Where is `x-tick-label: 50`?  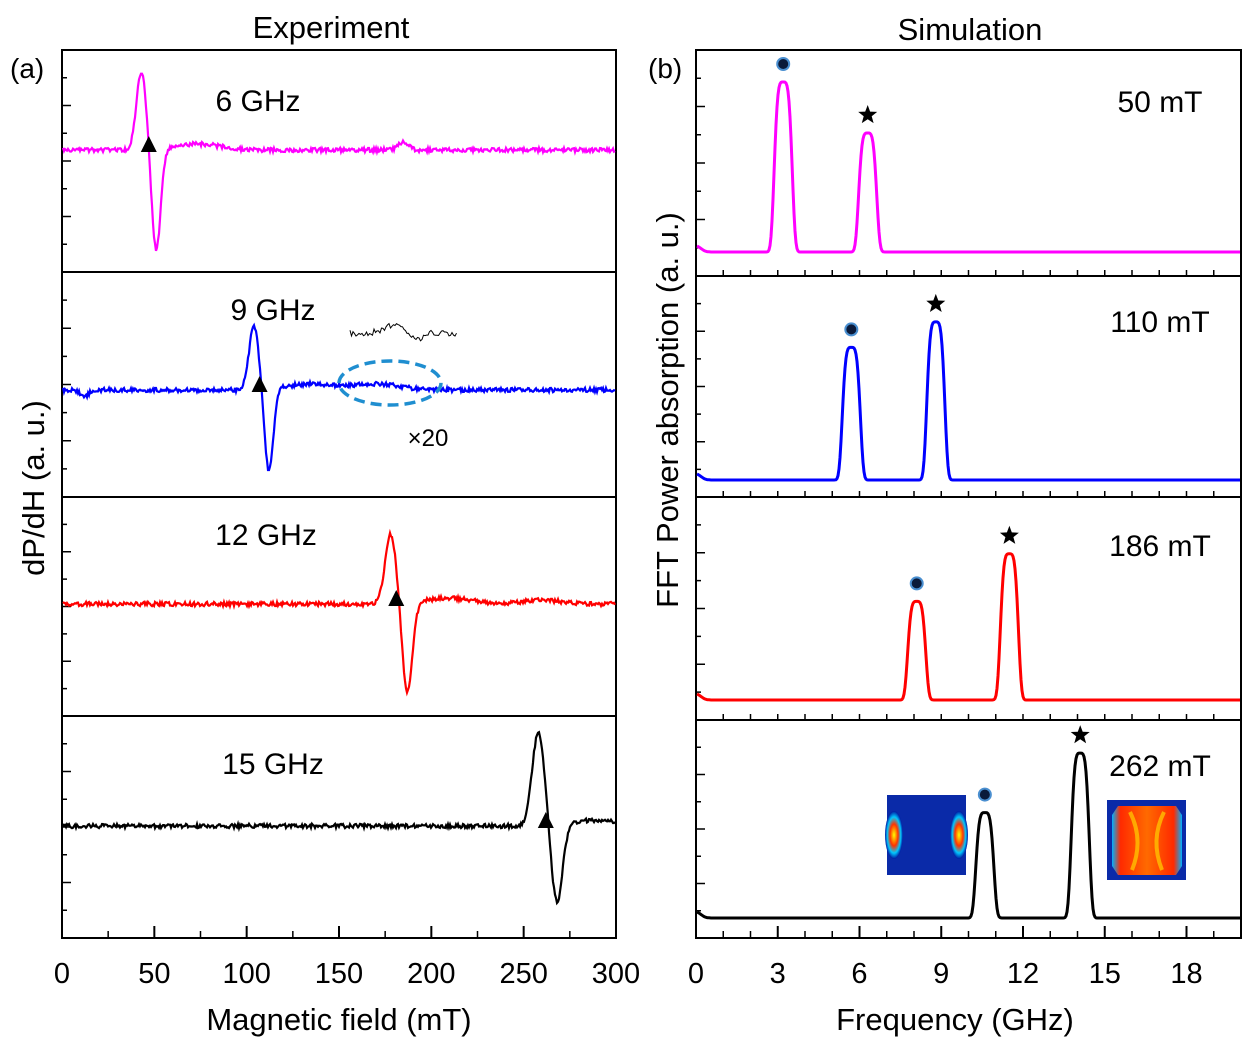
x-tick-label: 50 is located at coordinates (154, 974).